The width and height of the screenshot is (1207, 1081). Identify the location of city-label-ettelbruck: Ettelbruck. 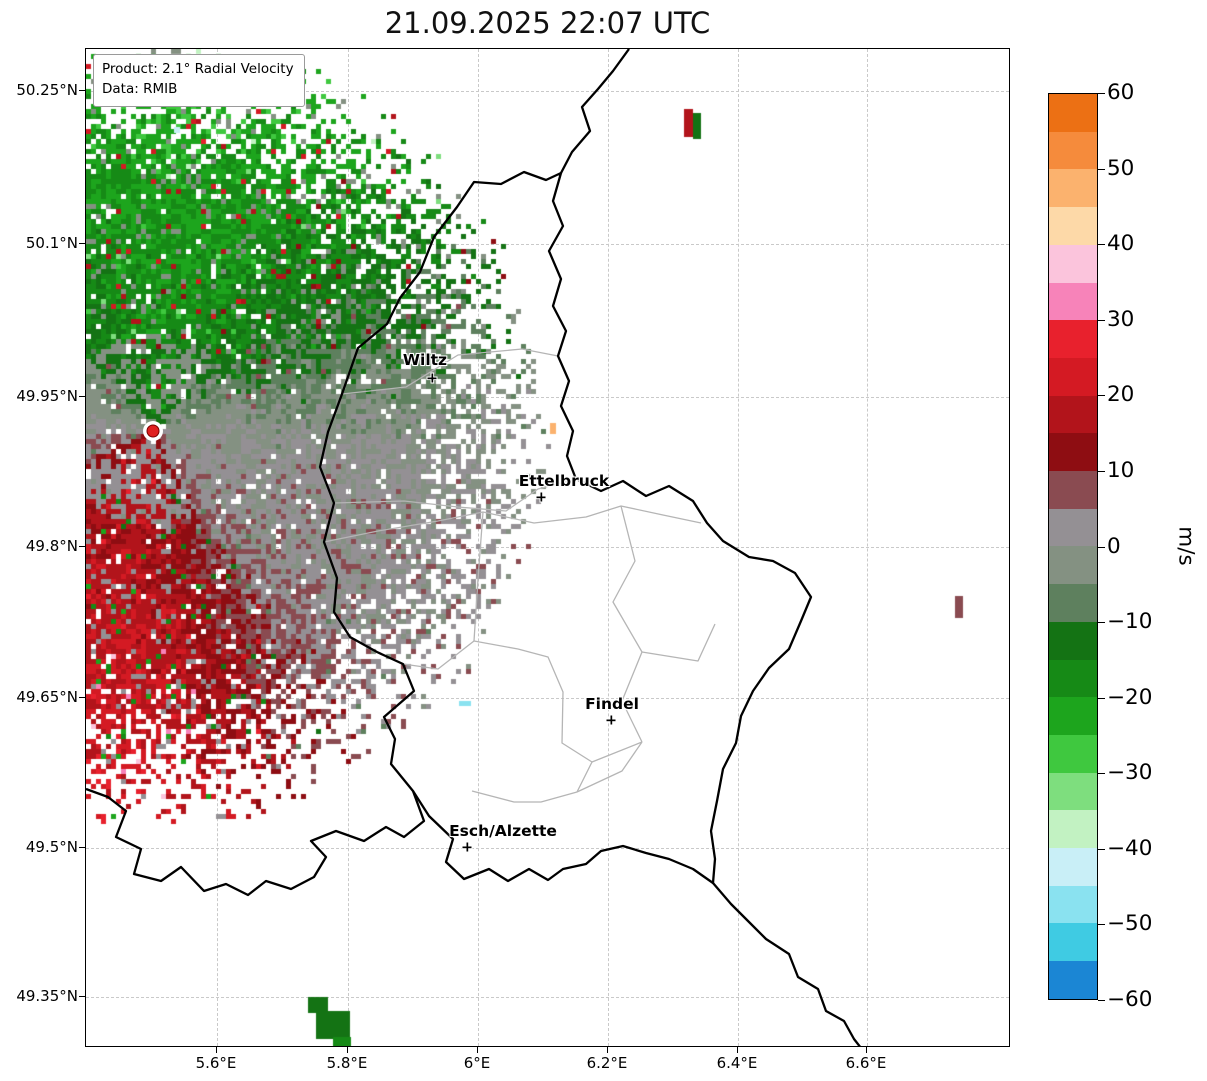
(564, 481).